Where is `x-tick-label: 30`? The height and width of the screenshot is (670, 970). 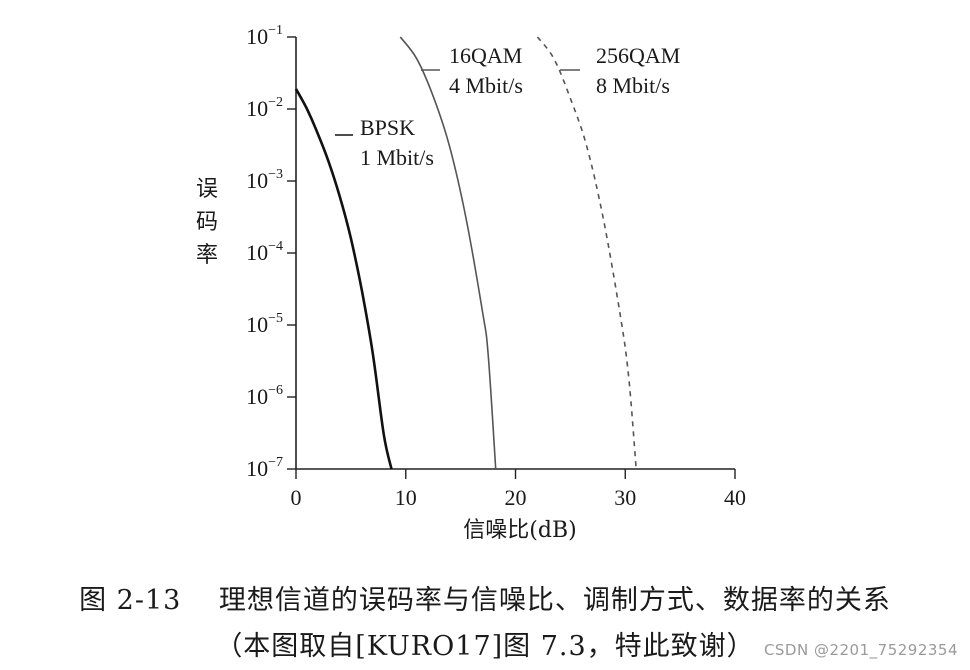 x-tick-label: 30 is located at coordinates (625, 497).